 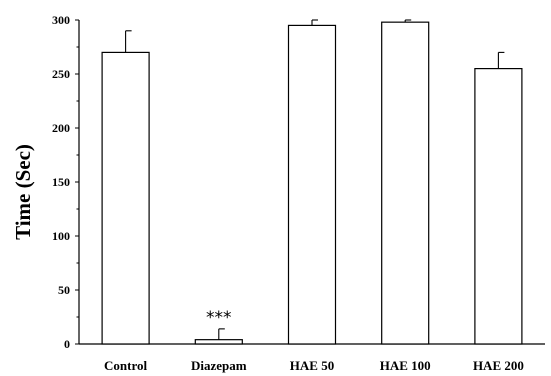 I want to click on x-category-label: Diazepam, so click(x=219, y=365).